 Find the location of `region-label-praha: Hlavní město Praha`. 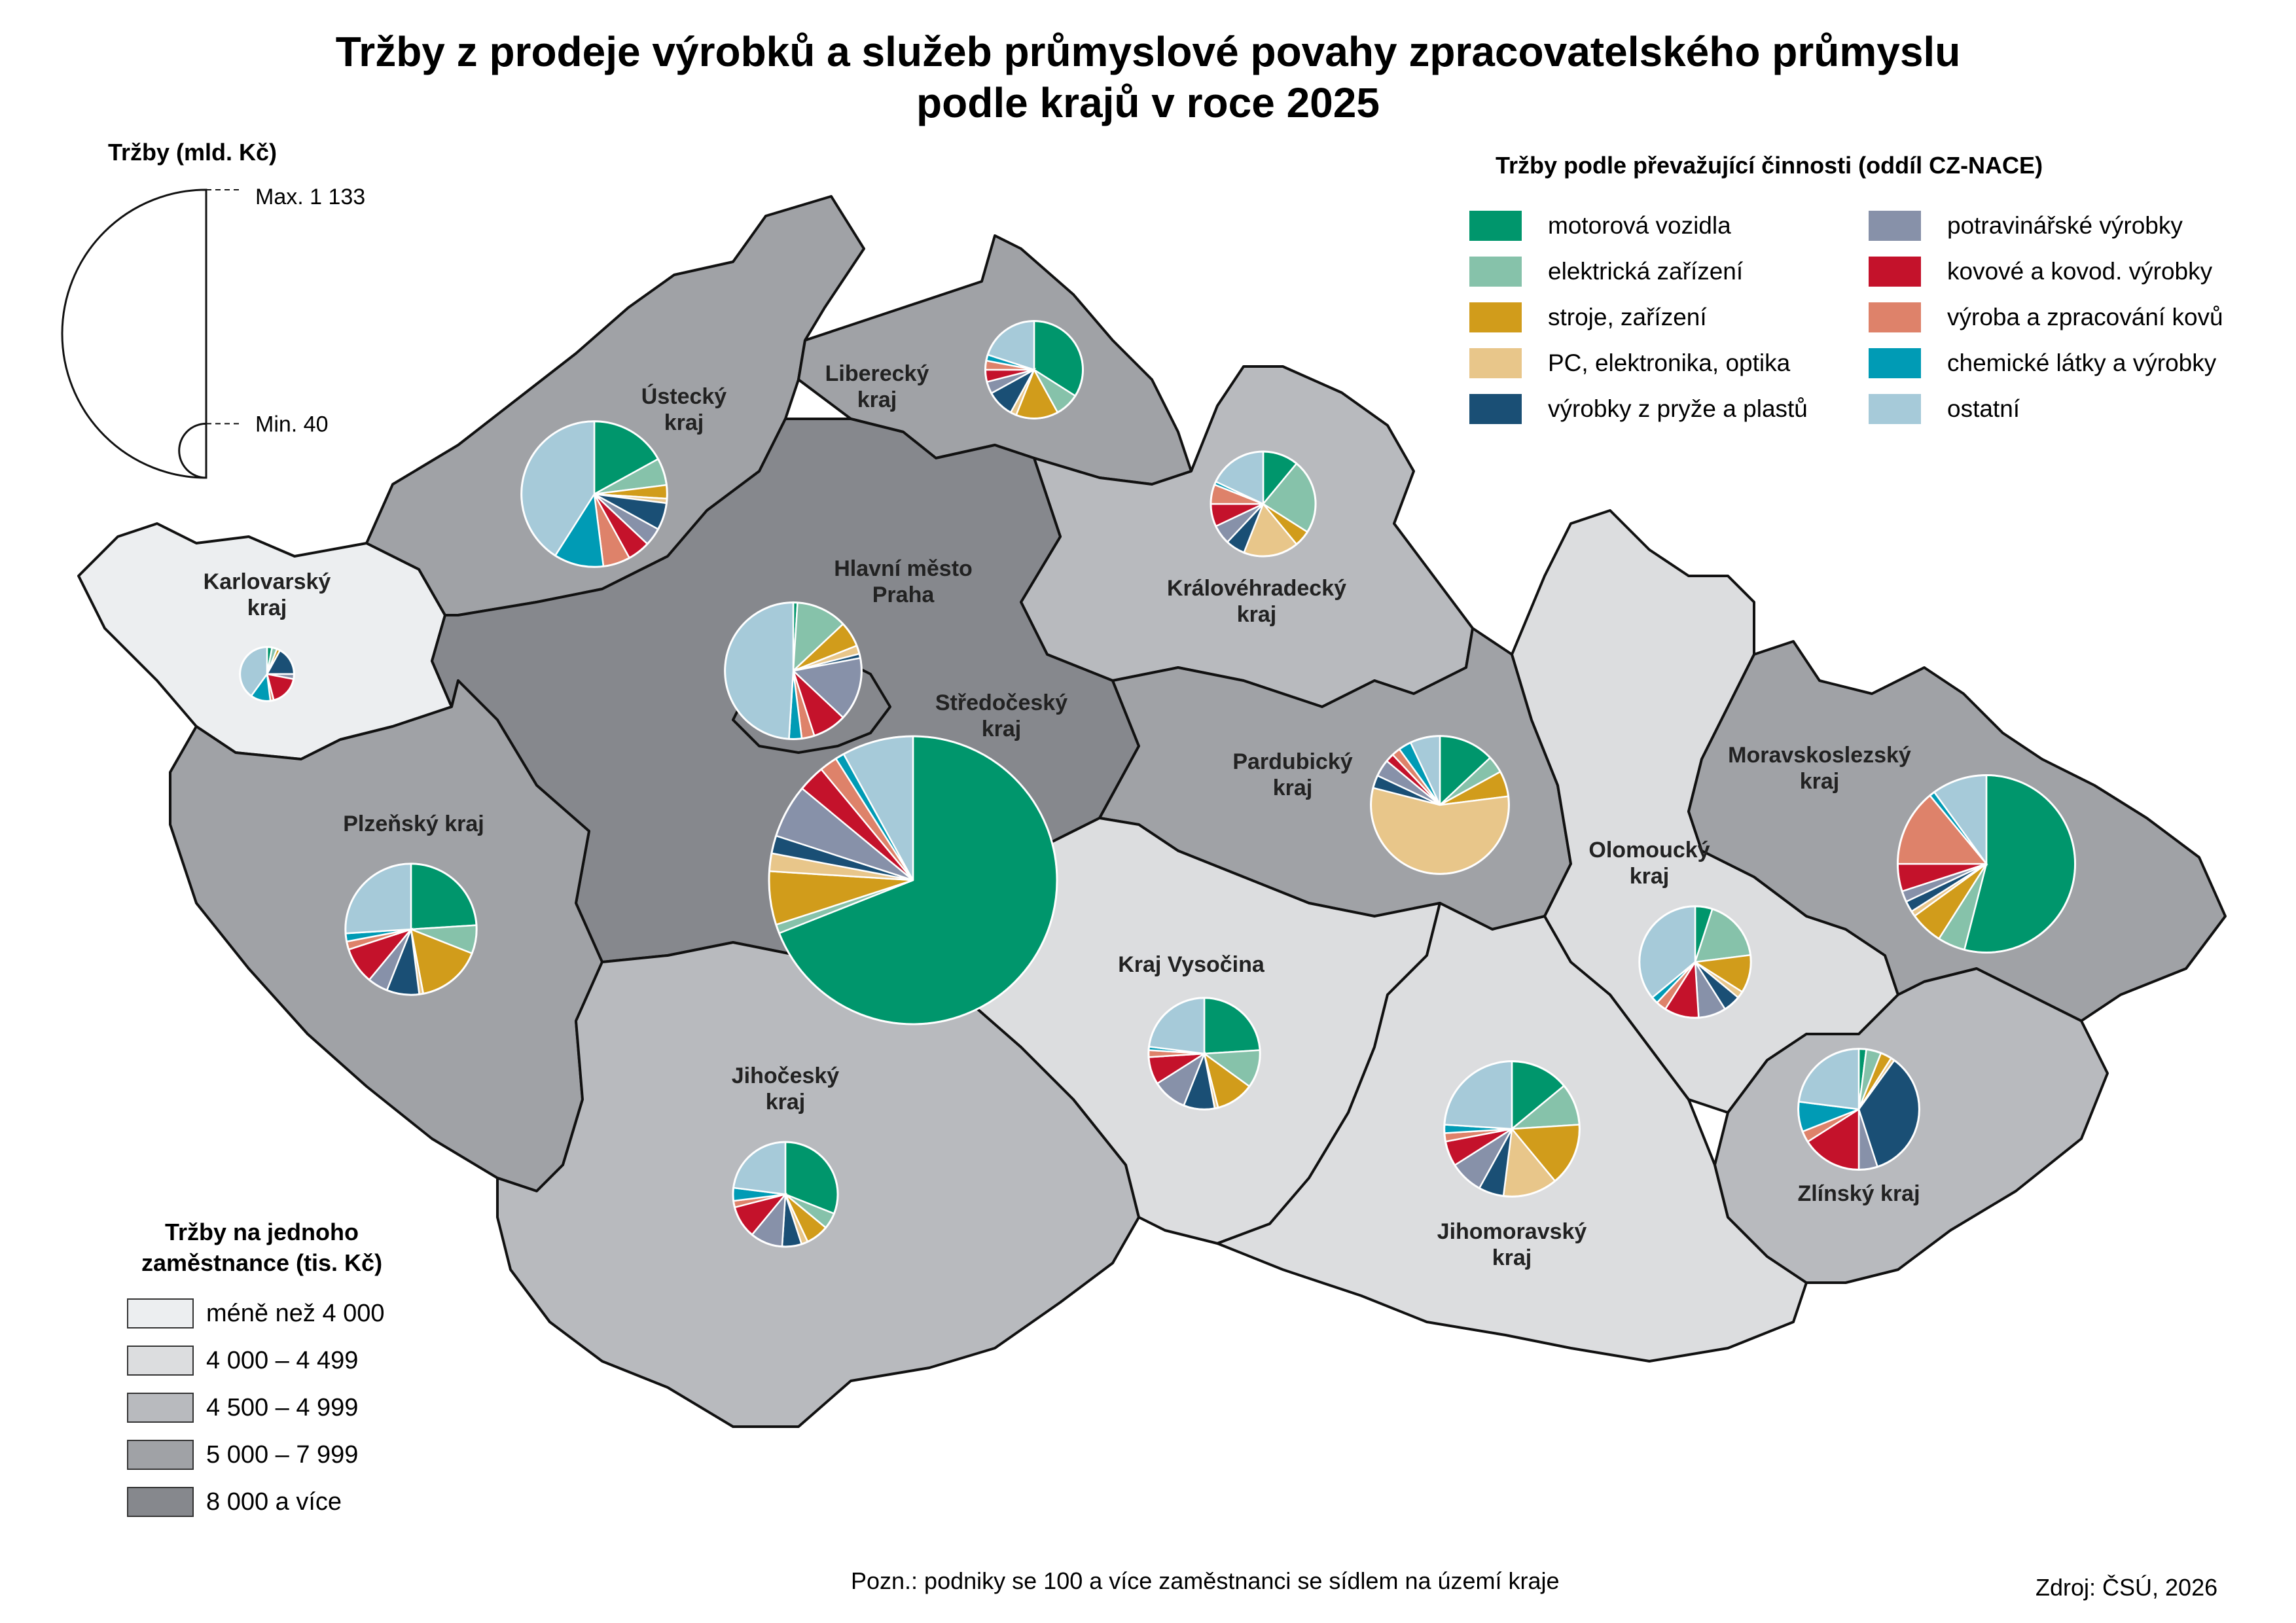

region-label-praha: Hlavní město Praha is located at coordinates (903, 581).